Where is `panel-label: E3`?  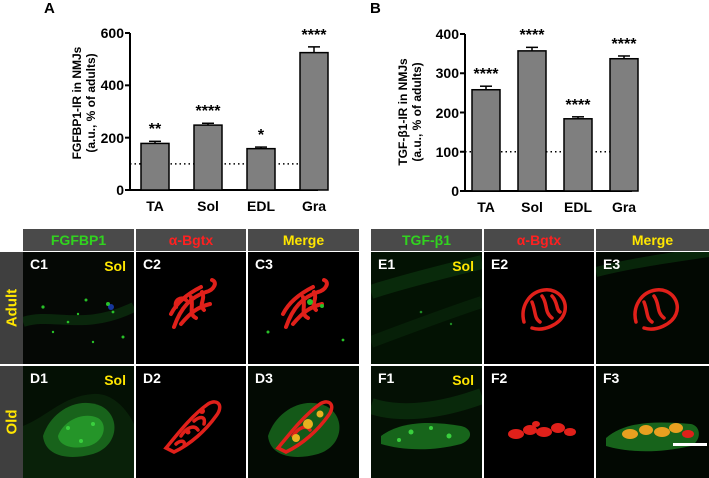
panel-label: E3 is located at coordinates (612, 264).